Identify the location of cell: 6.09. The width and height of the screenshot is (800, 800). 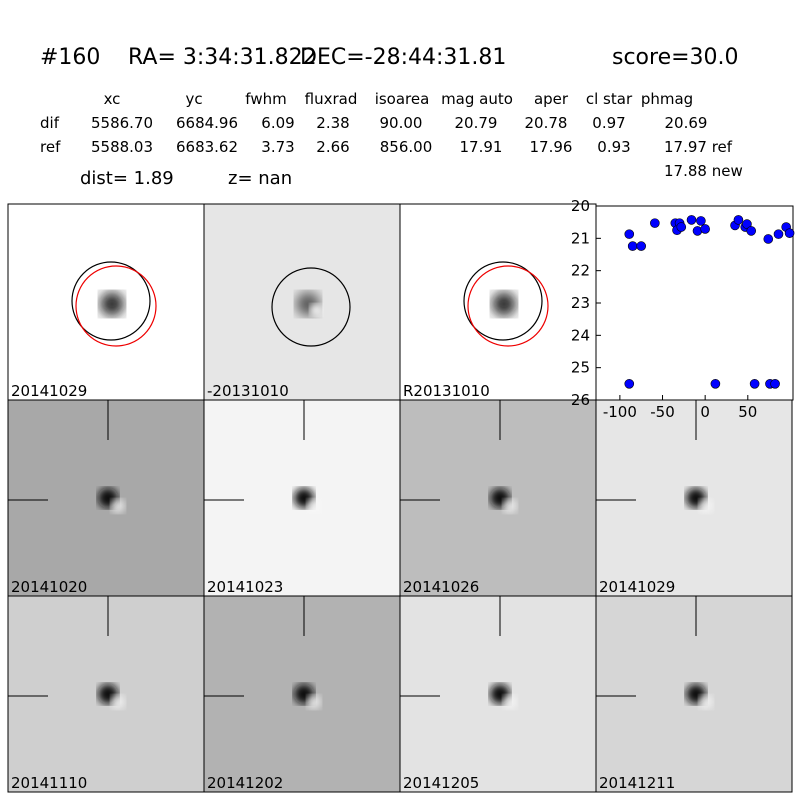
(277, 123).